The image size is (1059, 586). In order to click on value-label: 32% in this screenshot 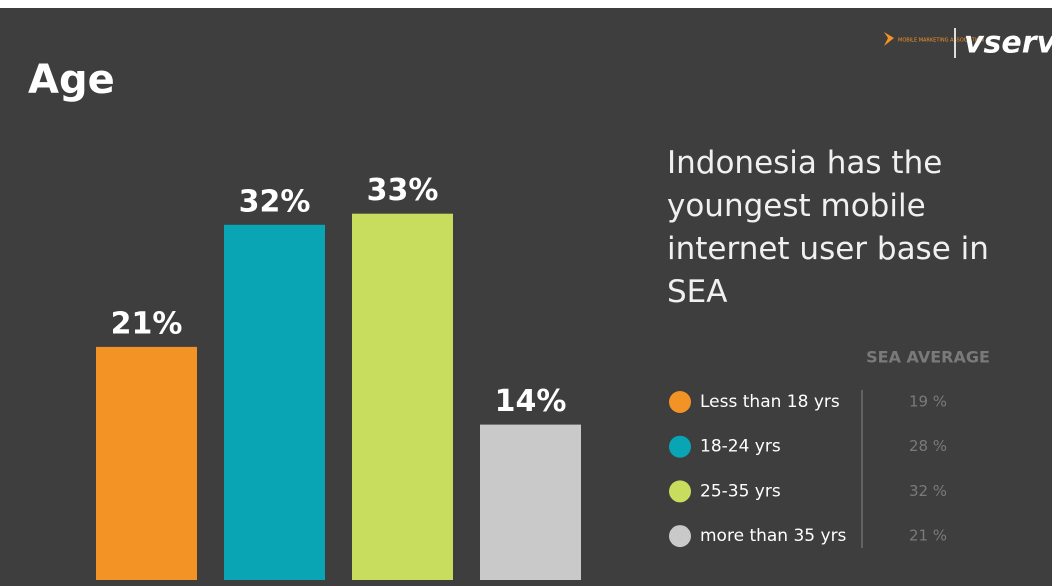, I will do `click(275, 201)`.